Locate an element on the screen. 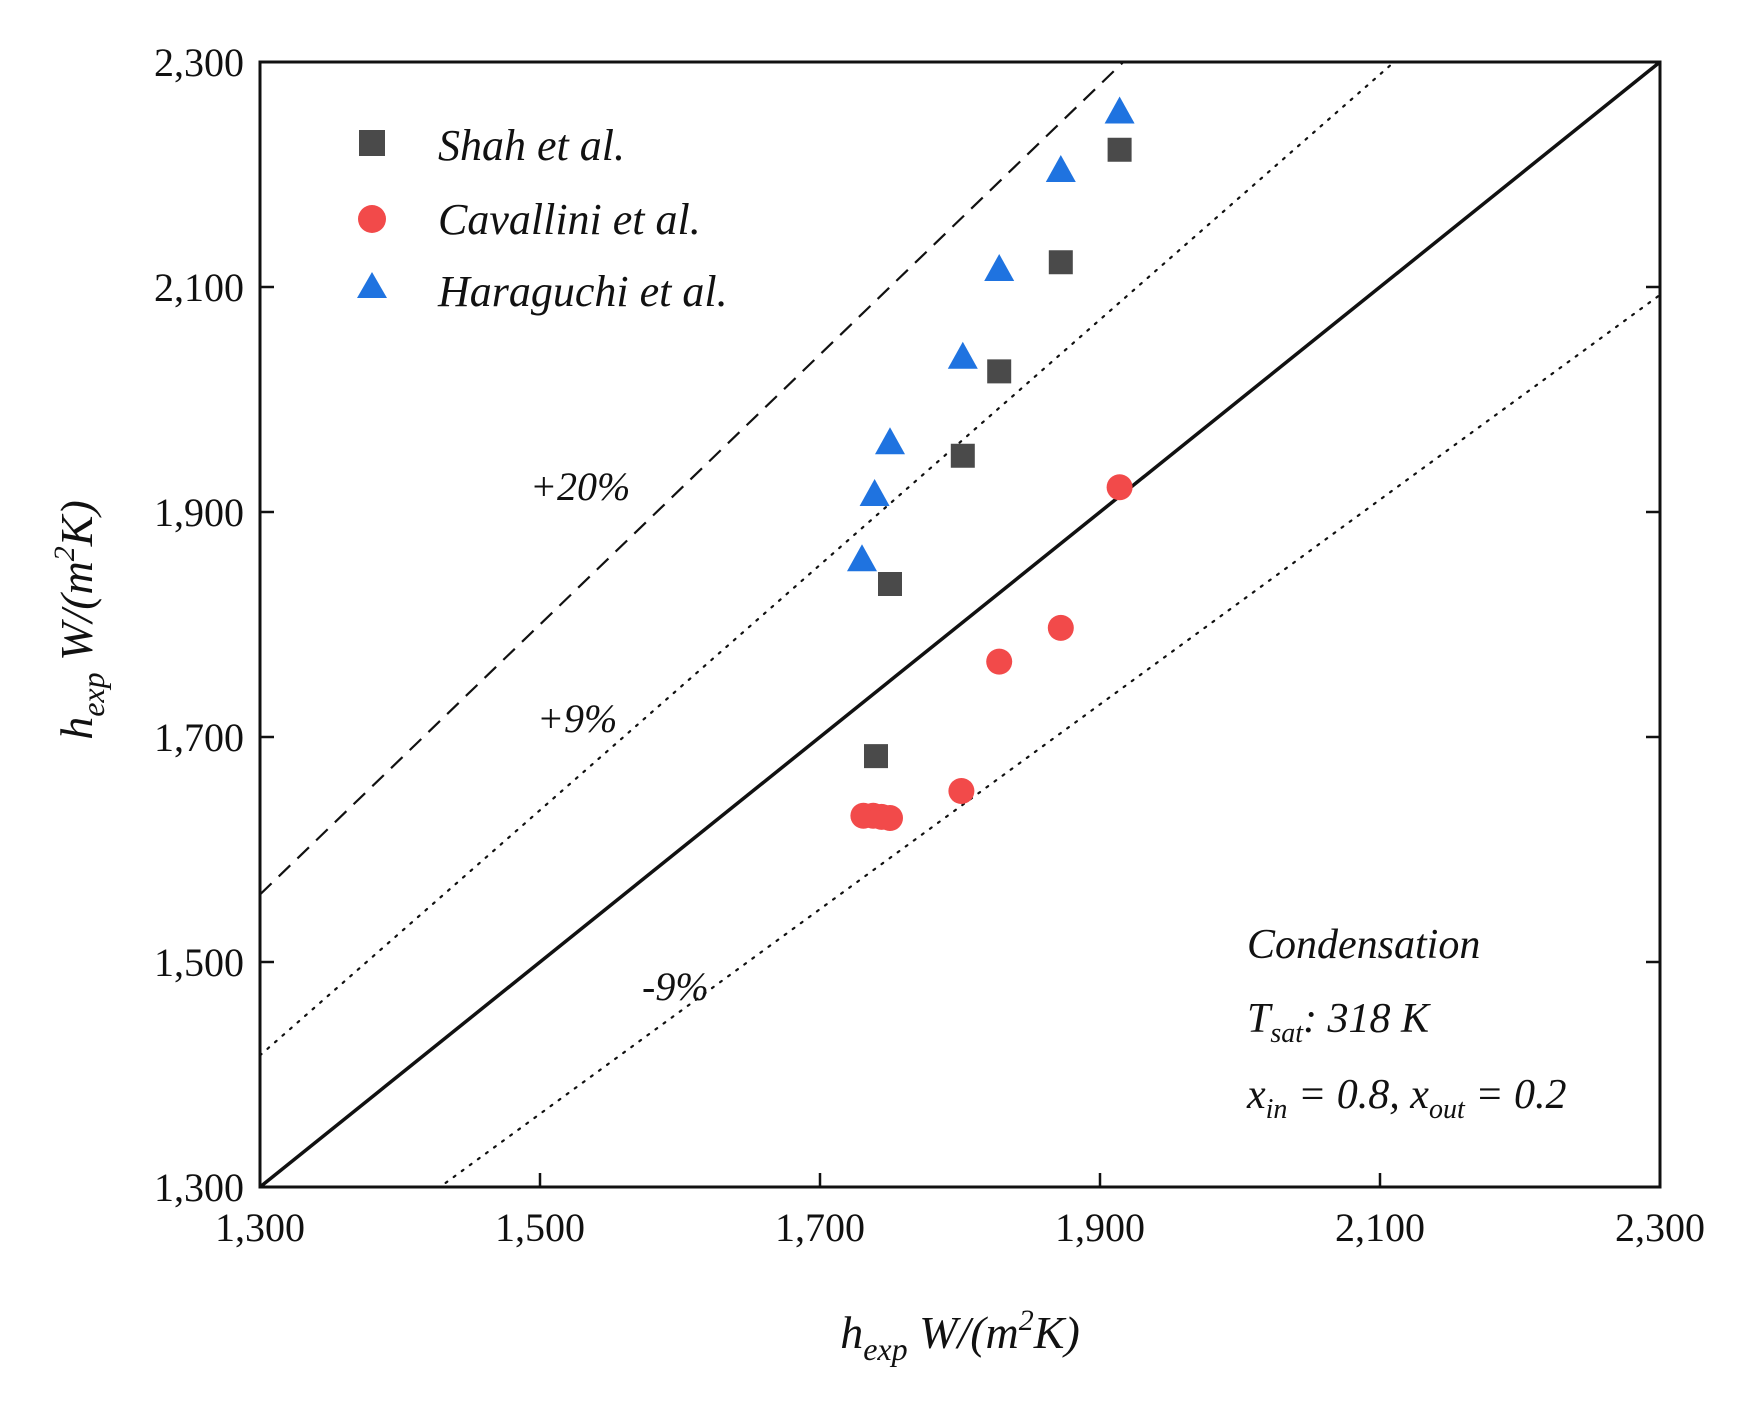 Image resolution: width=1746 pixels, height=1404 pixels. x-tick-label: 1,900 is located at coordinates (1100, 1227).